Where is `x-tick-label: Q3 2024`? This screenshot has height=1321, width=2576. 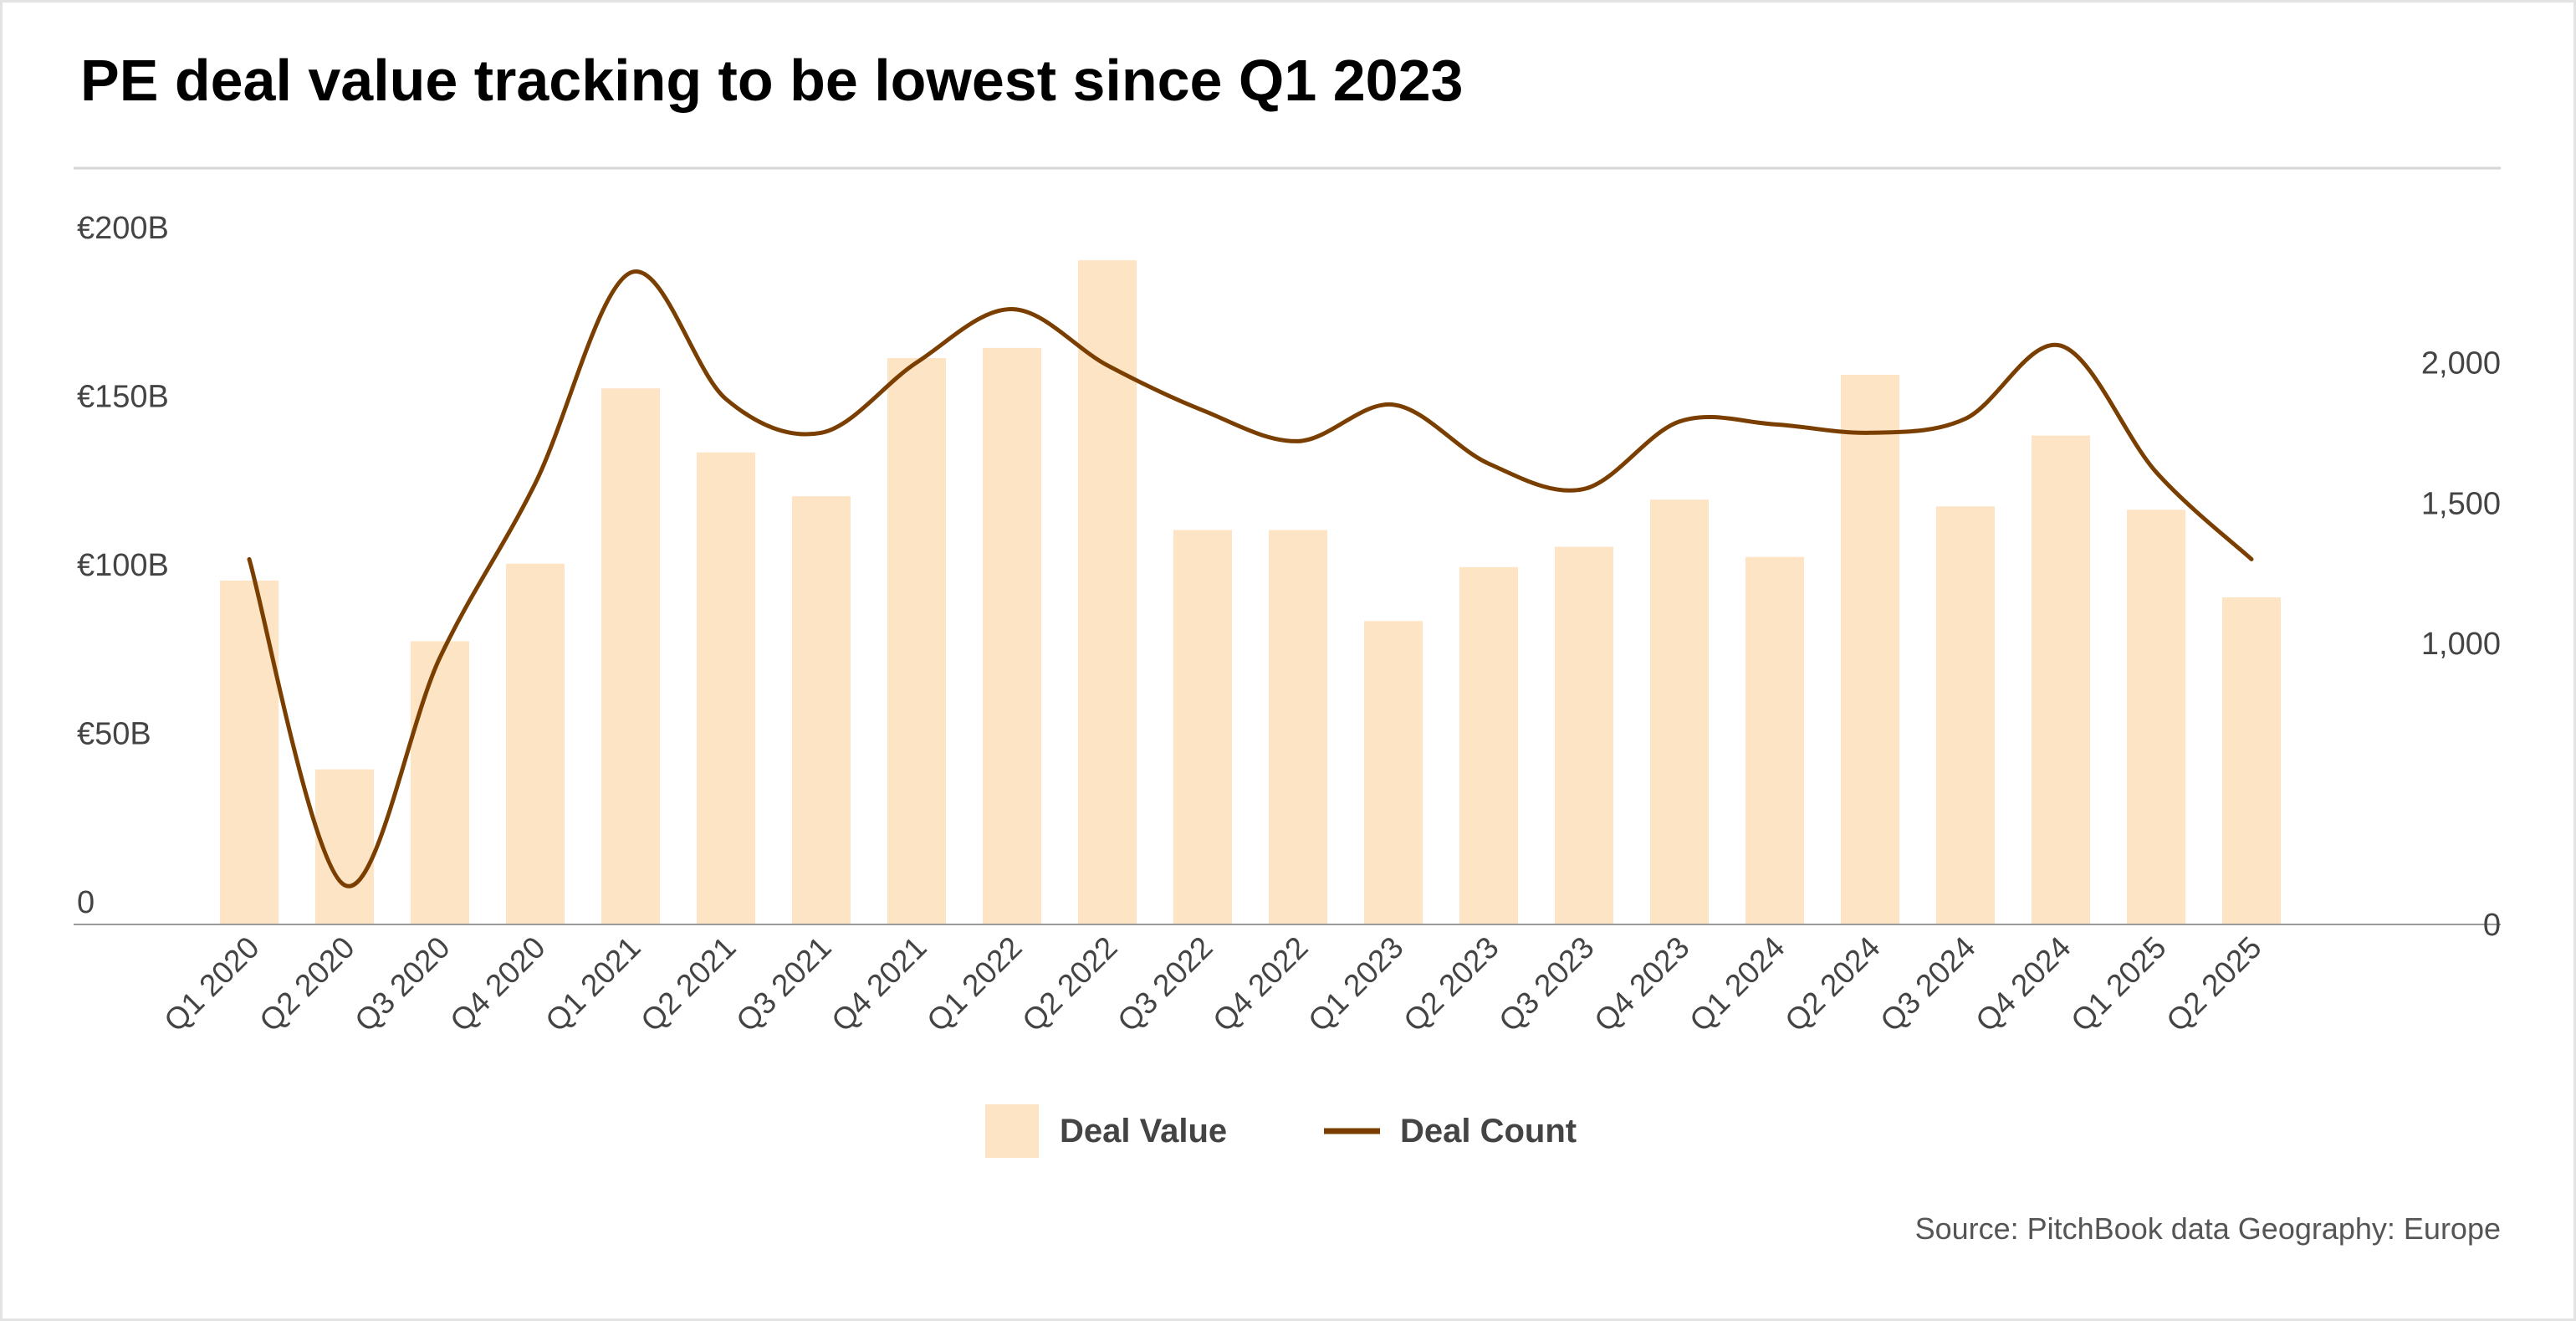 x-tick-label: Q3 2024 is located at coordinates (1927, 984).